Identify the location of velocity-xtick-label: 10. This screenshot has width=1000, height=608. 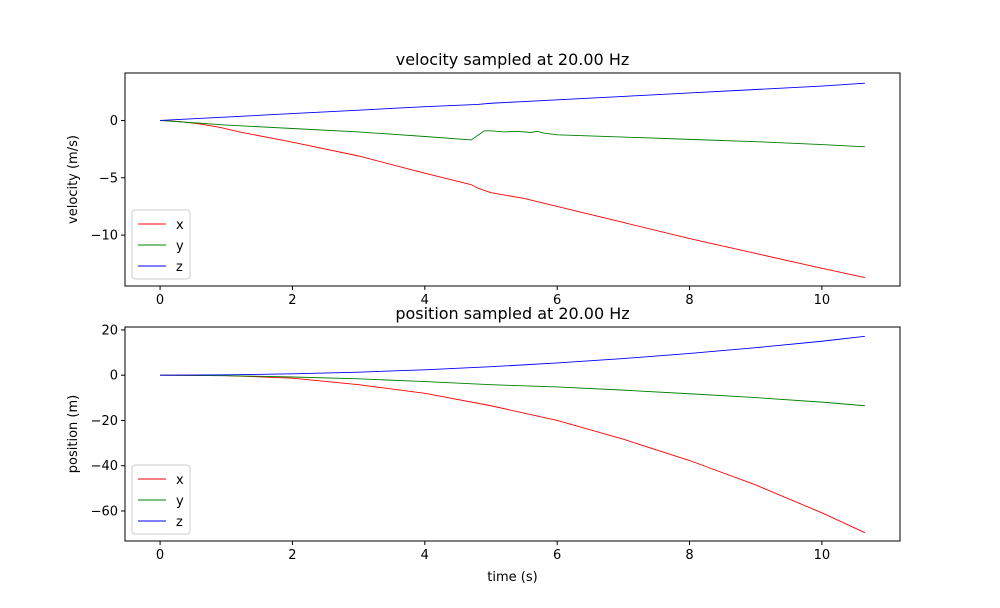
(822, 300).